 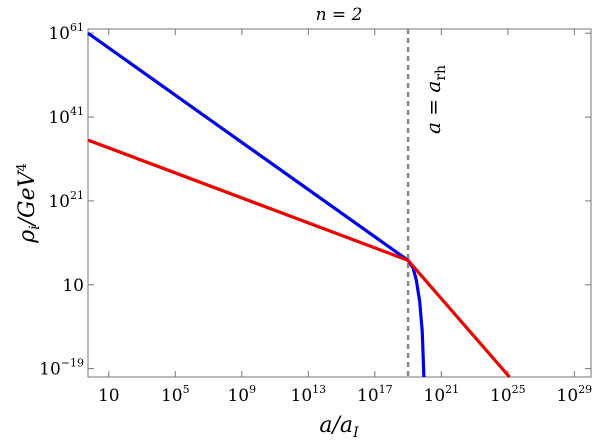 I want to click on reheating-label: a = arh, so click(x=435, y=99).